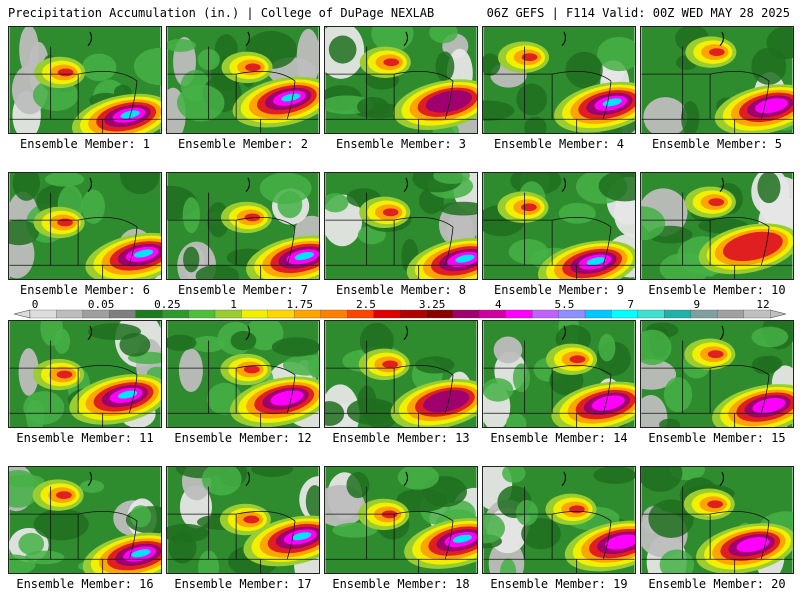 This screenshot has height=600, width=800. Describe the element at coordinates (717, 438) in the screenshot. I see `member-caption: Ensemble Member: 15` at that location.